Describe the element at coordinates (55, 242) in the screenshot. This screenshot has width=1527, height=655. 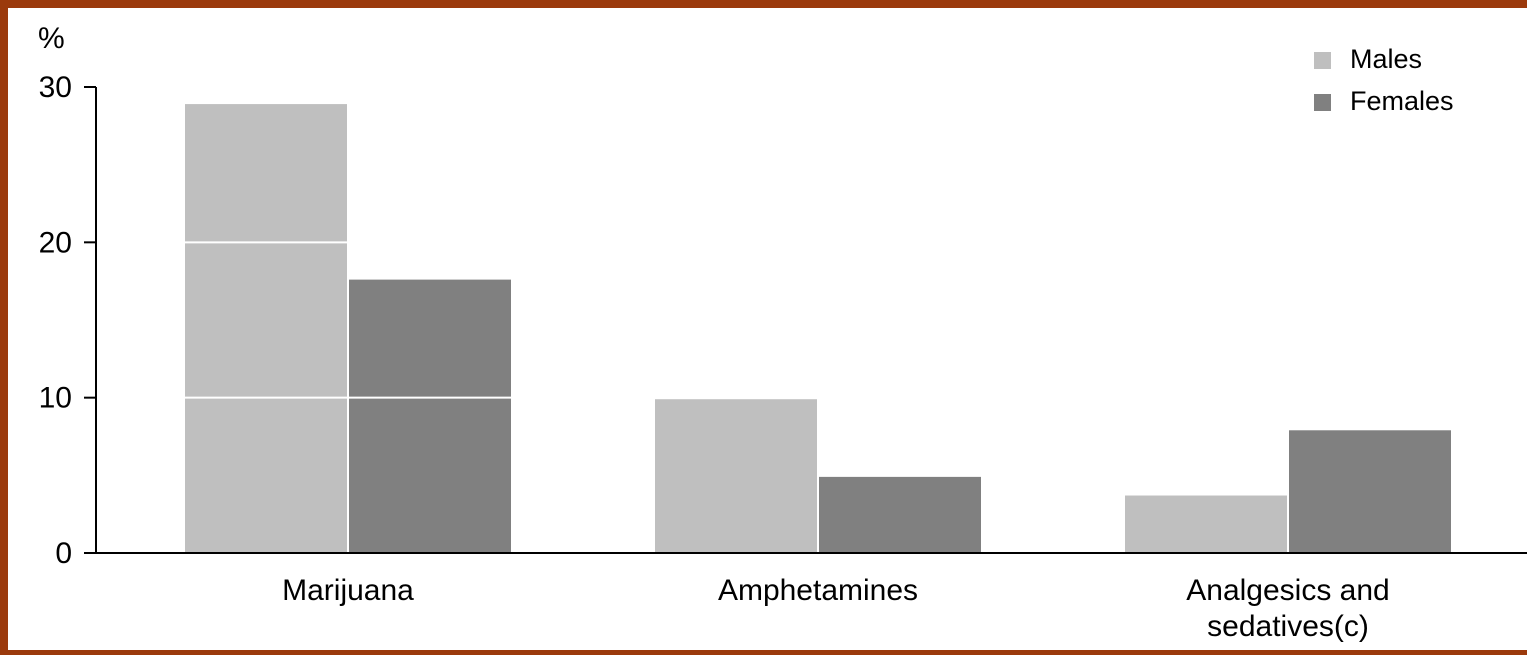
I see `y-tick-label-20: 20` at that location.